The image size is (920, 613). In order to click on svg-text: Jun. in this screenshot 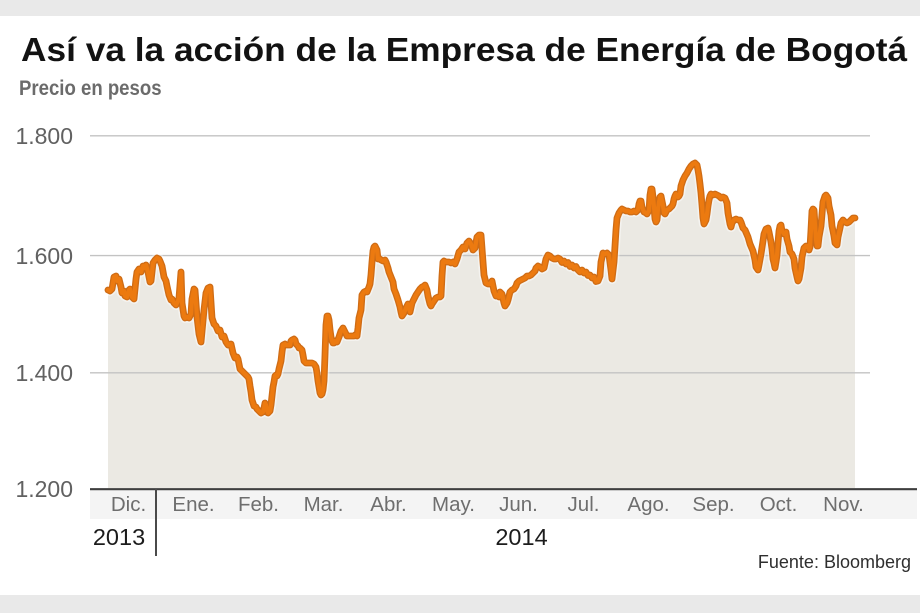, I will do `click(518, 504)`.